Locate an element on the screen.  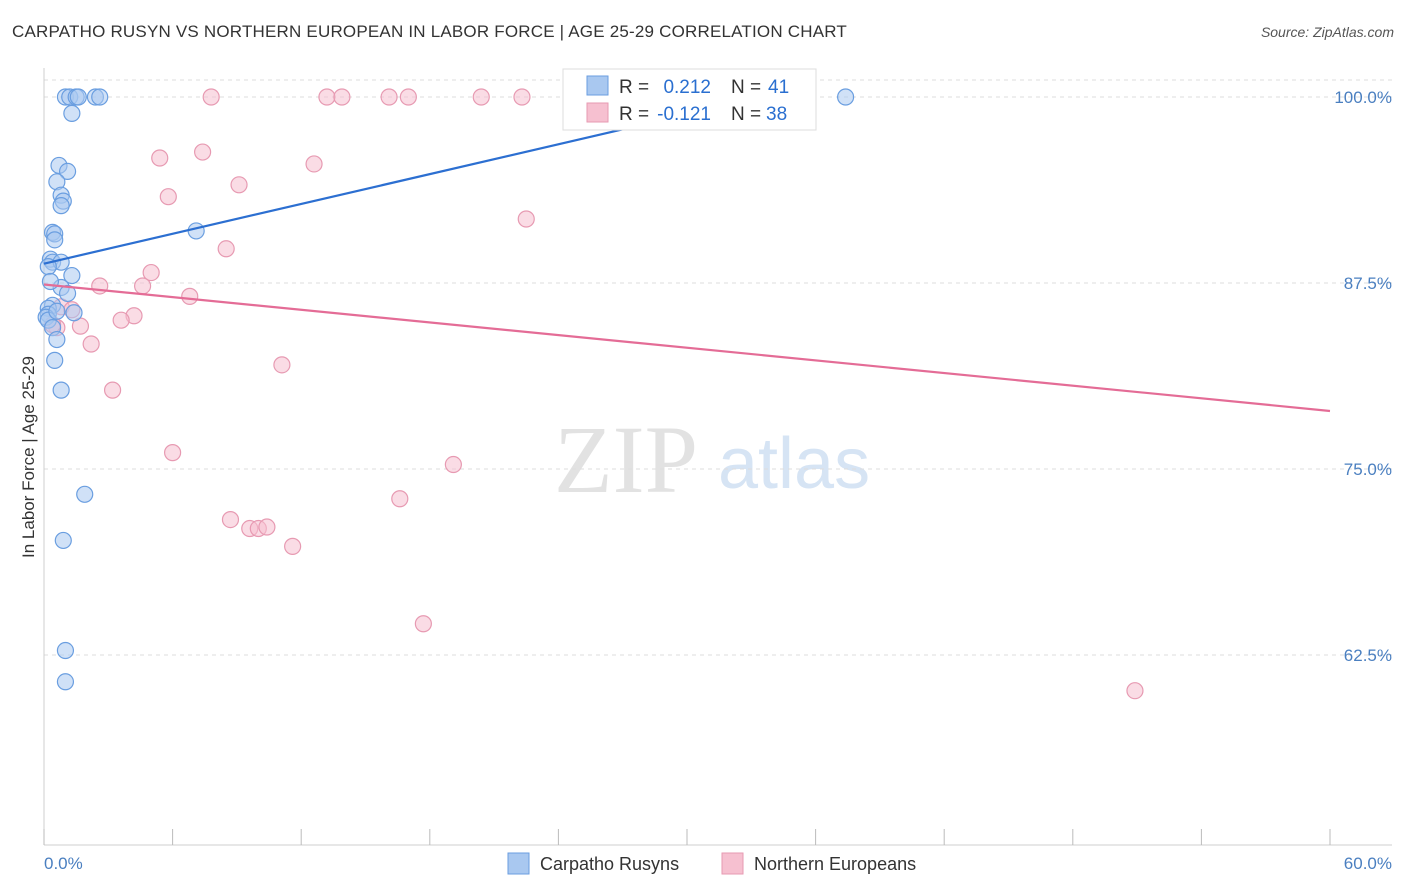
legend-n-value-pink: 38 is located at coordinates (776, 114).